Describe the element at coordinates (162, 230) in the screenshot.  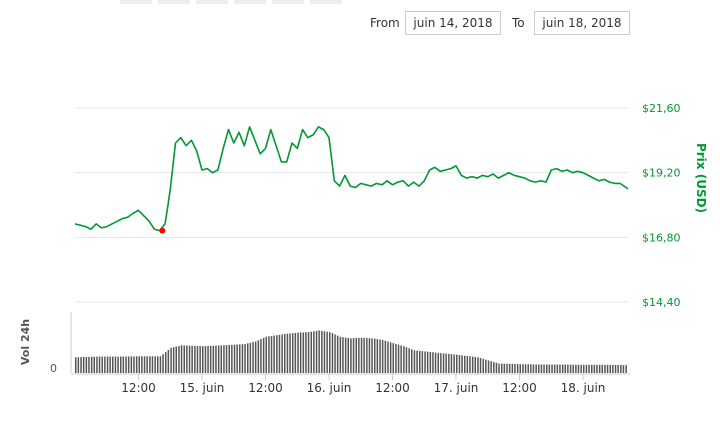
I see `price-marker` at that location.